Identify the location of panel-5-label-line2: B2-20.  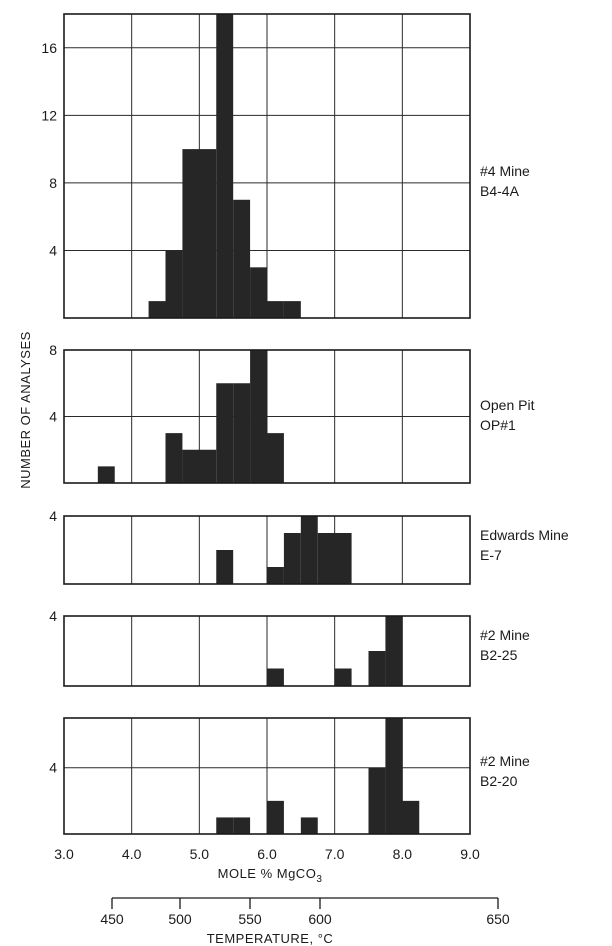
(499, 781).